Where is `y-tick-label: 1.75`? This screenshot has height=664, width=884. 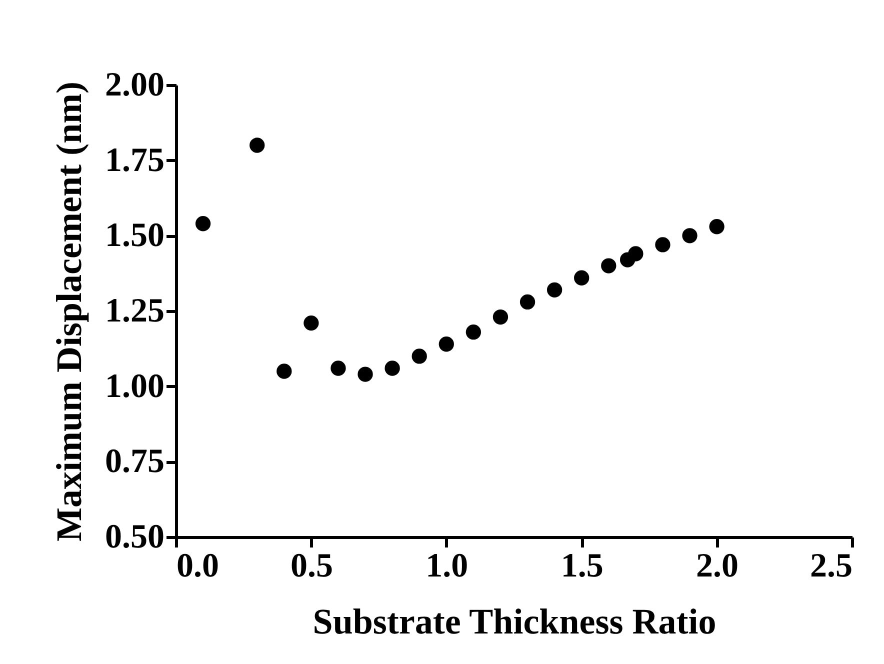 y-tick-label: 1.75 is located at coordinates (134, 160).